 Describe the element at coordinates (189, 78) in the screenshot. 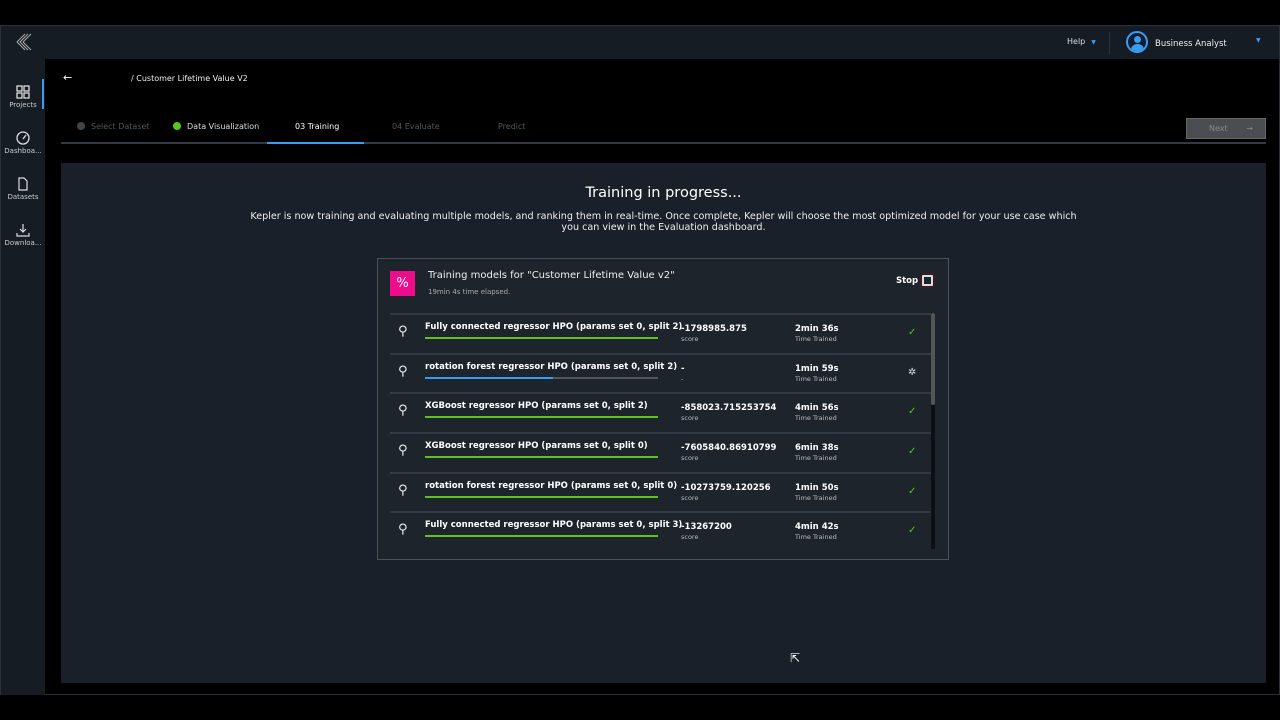

I see `breadcrumb: / Customer Lifetime Value V2` at that location.